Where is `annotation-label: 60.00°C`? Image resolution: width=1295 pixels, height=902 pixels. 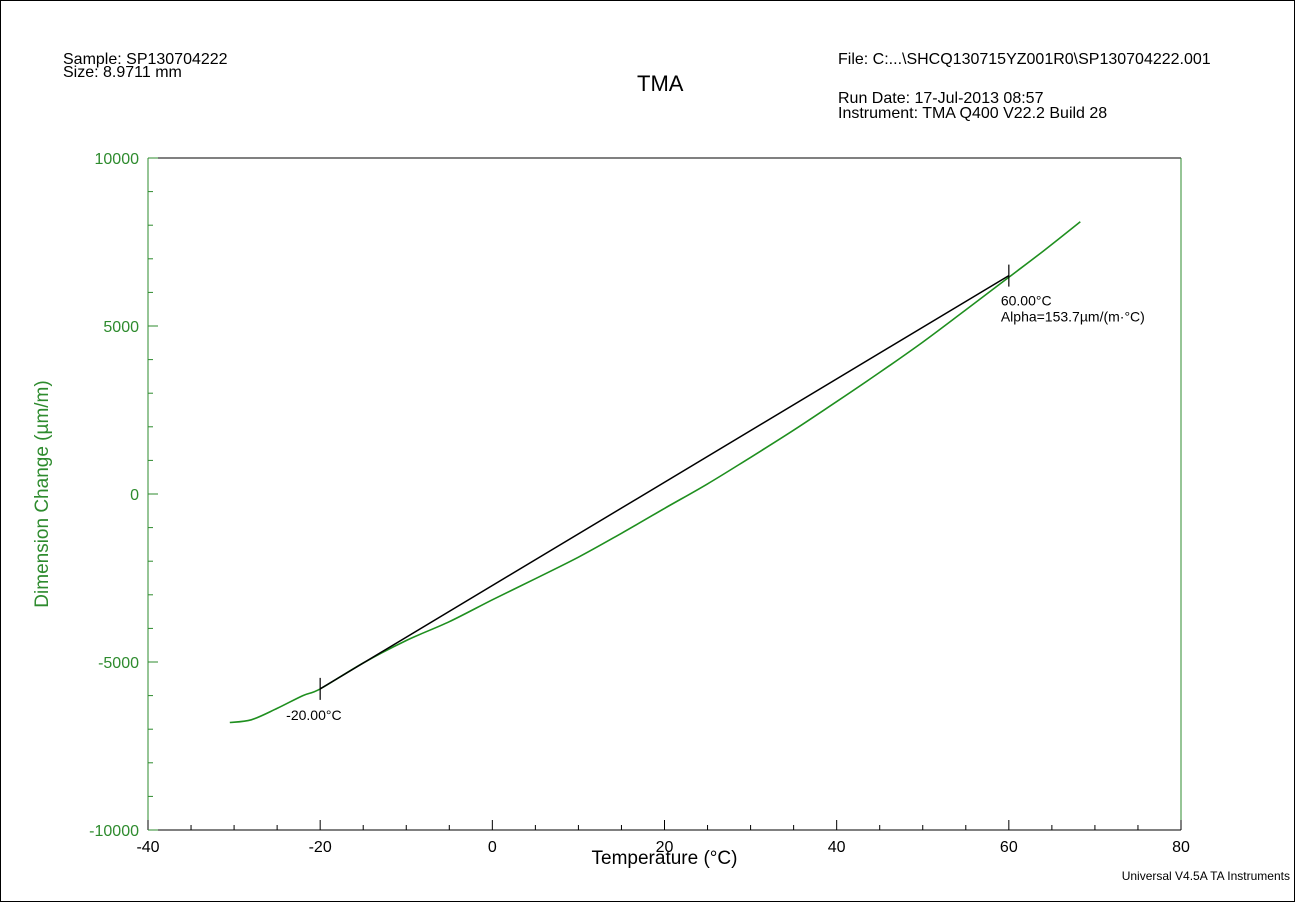 annotation-label: 60.00°C is located at coordinates (1026, 301).